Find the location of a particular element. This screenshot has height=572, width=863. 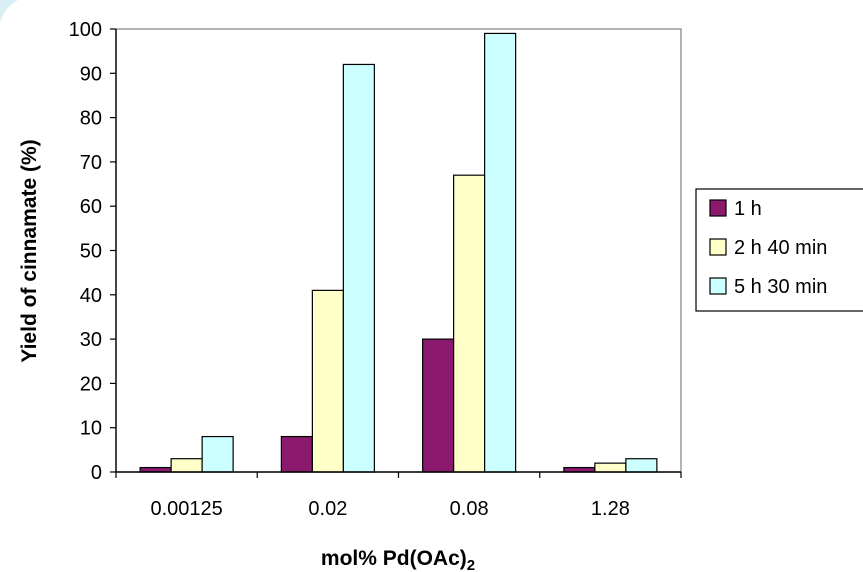

x-axis-label: mol% Pd(OAc)2 is located at coordinates (398, 559).